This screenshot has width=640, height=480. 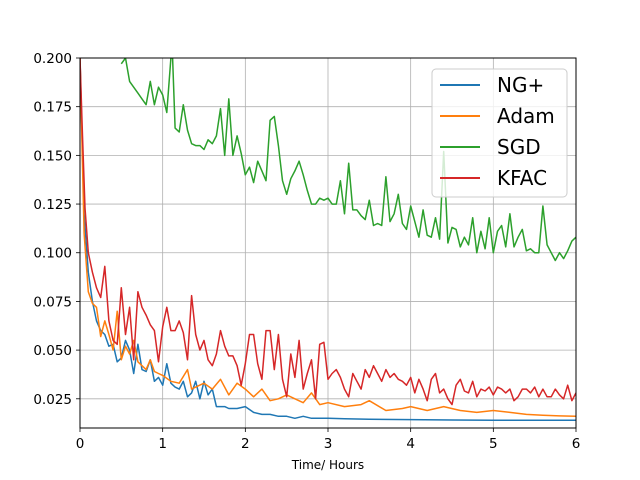 What do you see at coordinates (526, 116) in the screenshot?
I see `legend-label-adam: Adam` at bounding box center [526, 116].